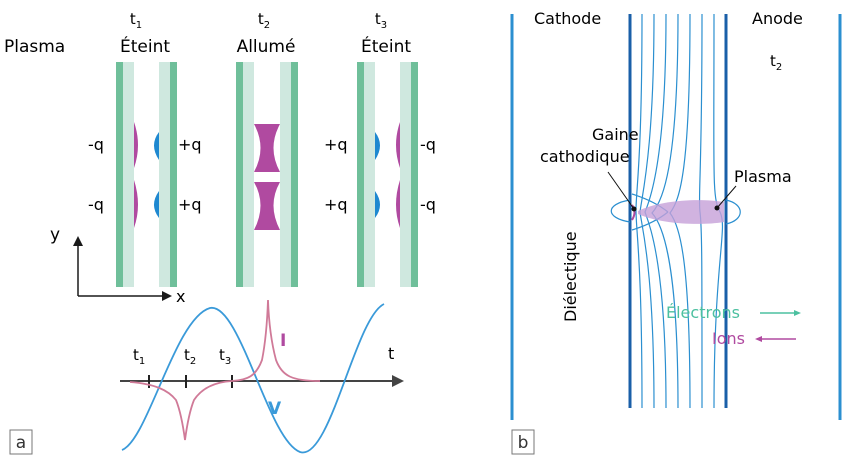 This screenshot has width=846, height=466. What do you see at coordinates (776, 62) in the screenshot?
I see `time-label: t2` at bounding box center [776, 62].